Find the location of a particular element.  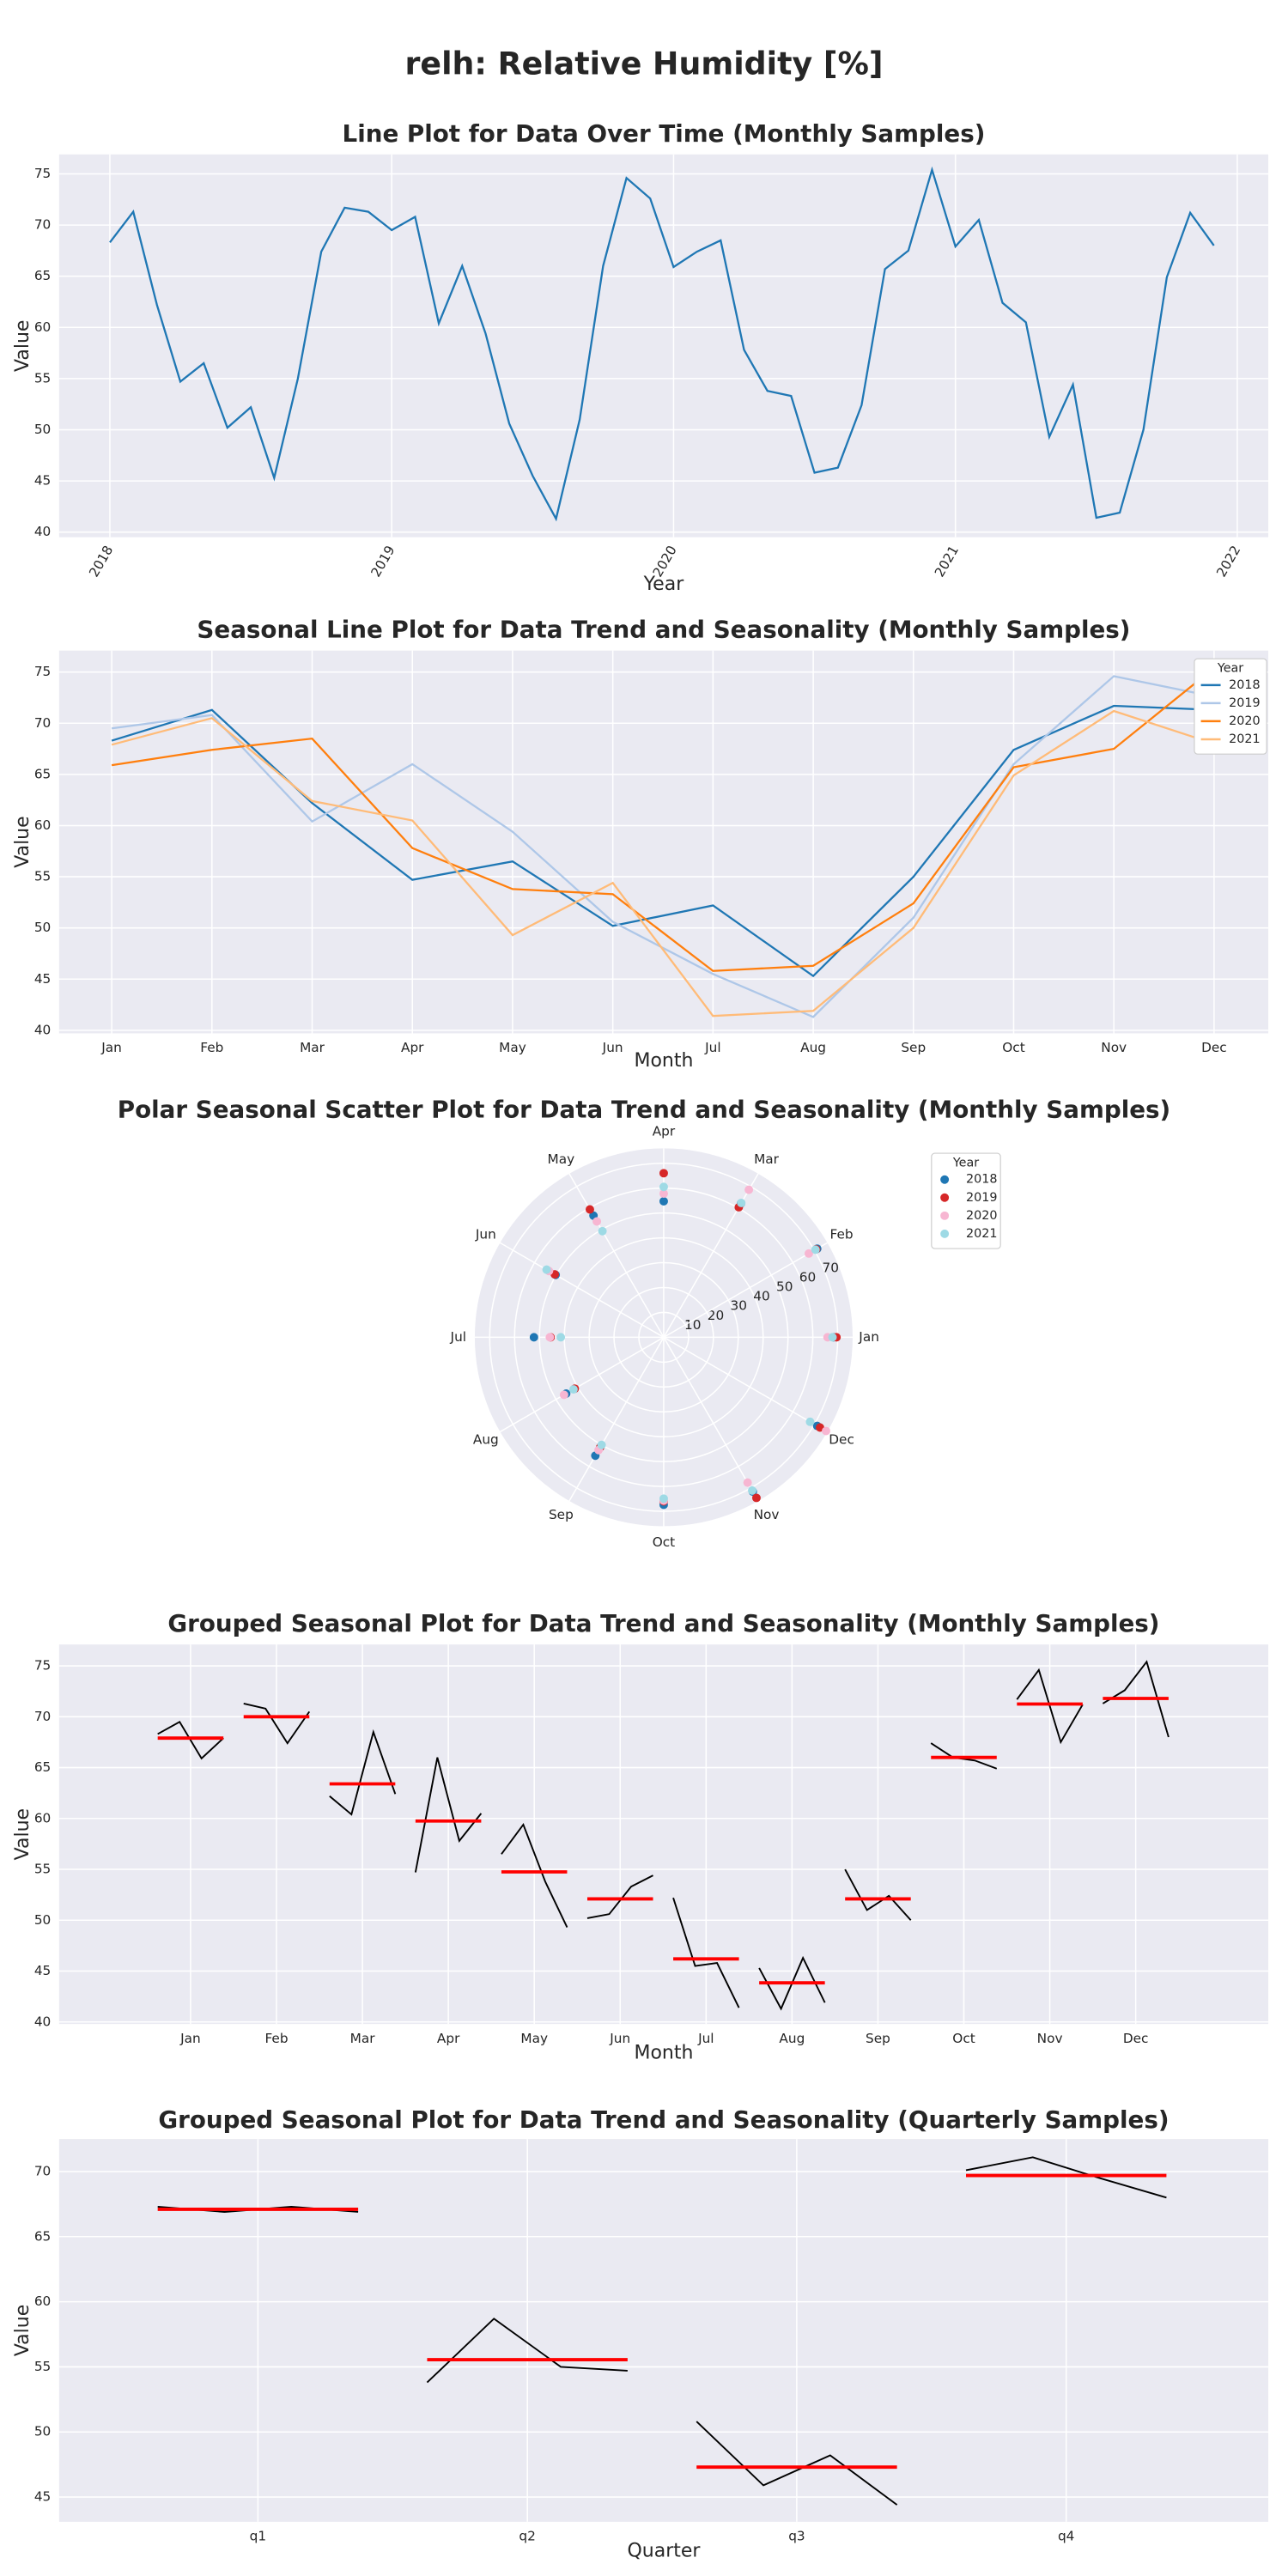

x-tick-label: 2022 is located at coordinates (1228, 561).